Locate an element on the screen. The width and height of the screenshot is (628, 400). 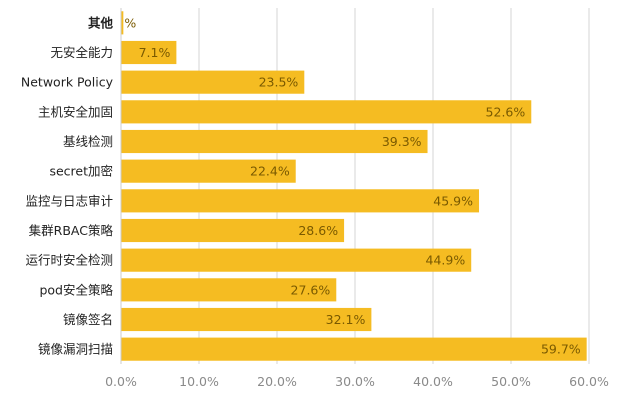
data-label-0: % is located at coordinates (130, 22).